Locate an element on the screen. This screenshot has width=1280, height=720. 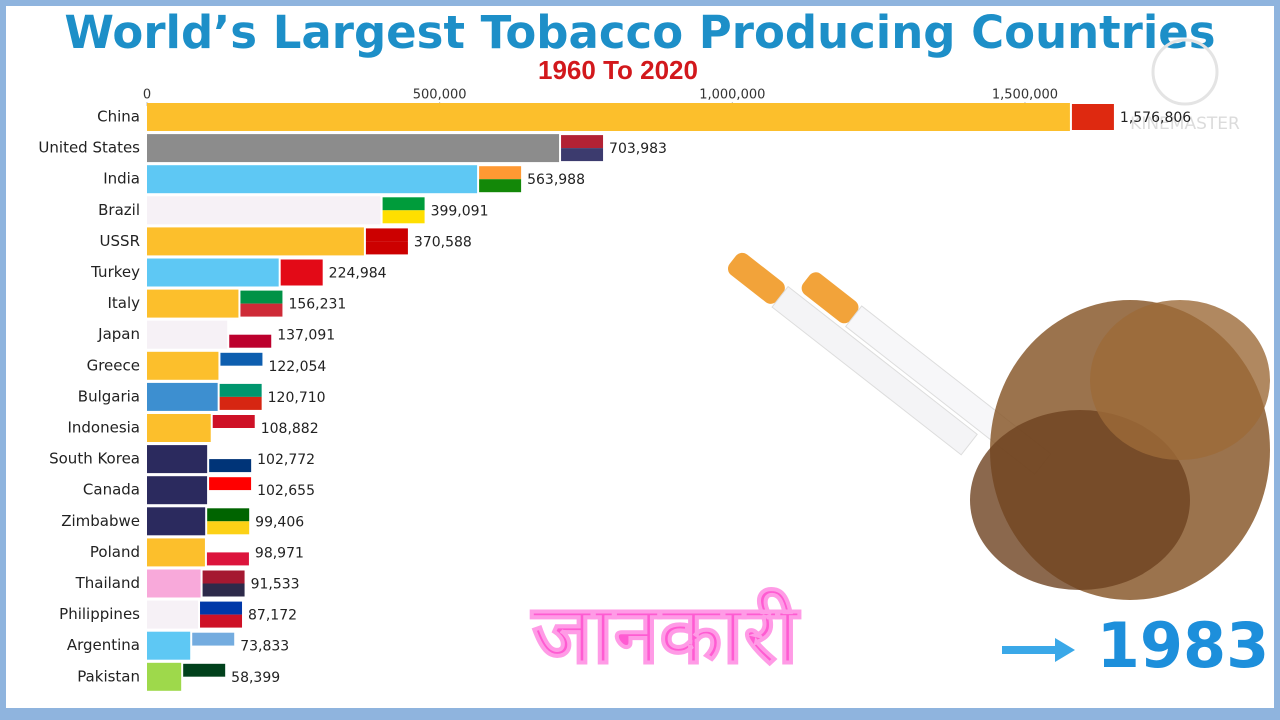
watermark-logo is located at coordinates (1185, 72).